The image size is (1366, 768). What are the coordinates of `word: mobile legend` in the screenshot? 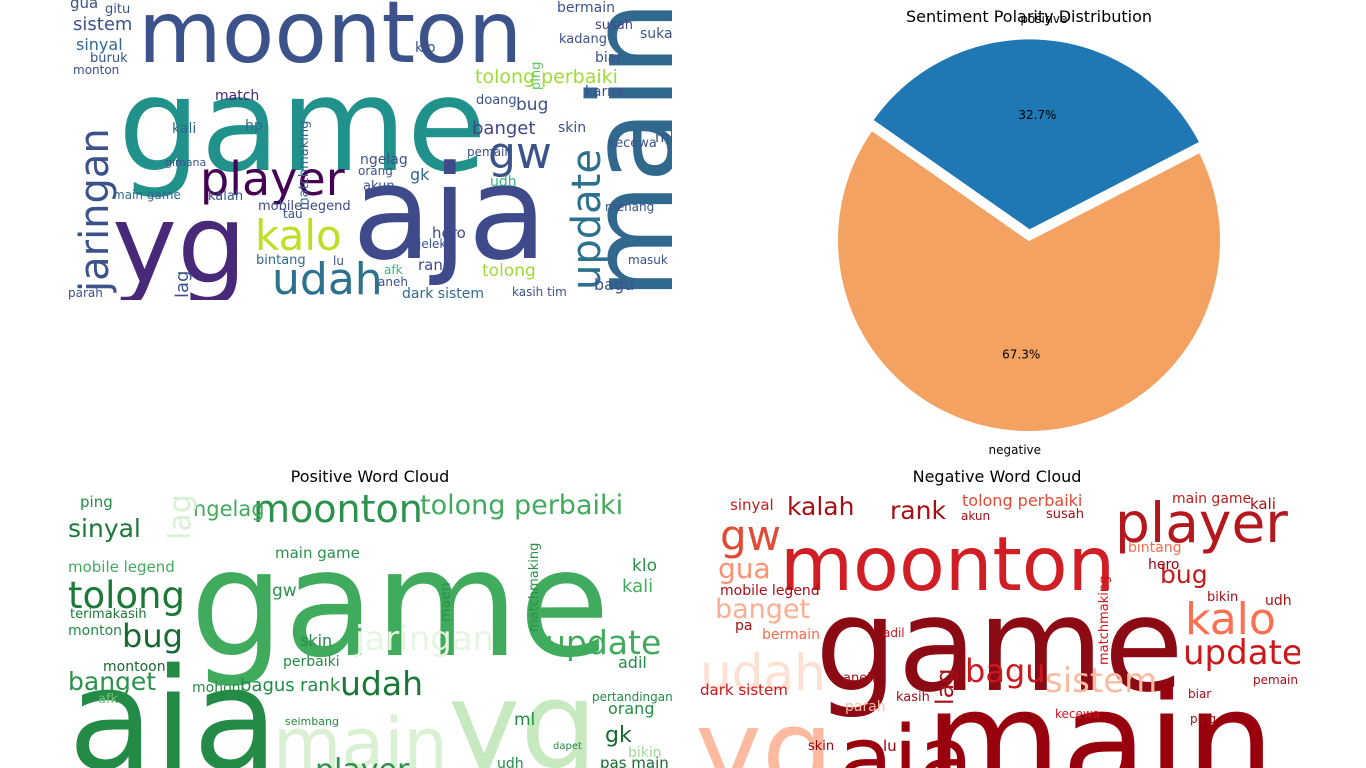 It's located at (121, 567).